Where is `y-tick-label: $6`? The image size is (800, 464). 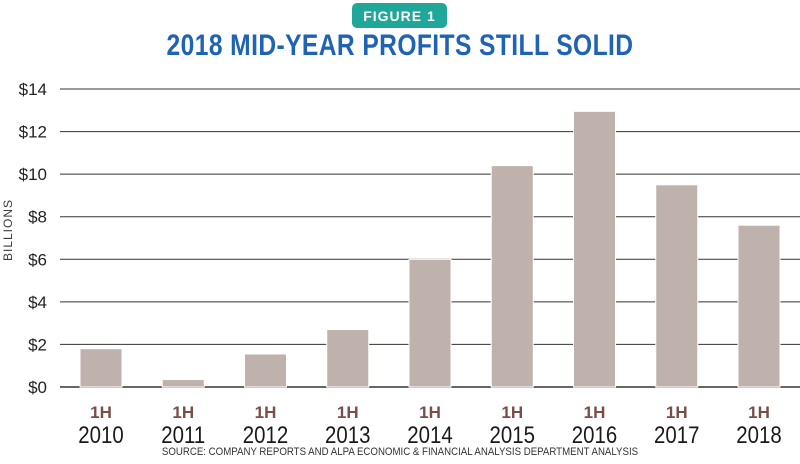
y-tick-label: $6 is located at coordinates (37, 259).